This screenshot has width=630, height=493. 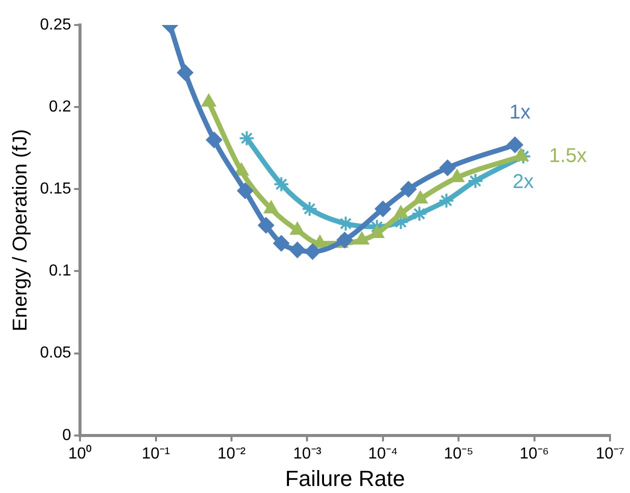 What do you see at coordinates (56, 189) in the screenshot?
I see `y-tick-label: 0.15` at bounding box center [56, 189].